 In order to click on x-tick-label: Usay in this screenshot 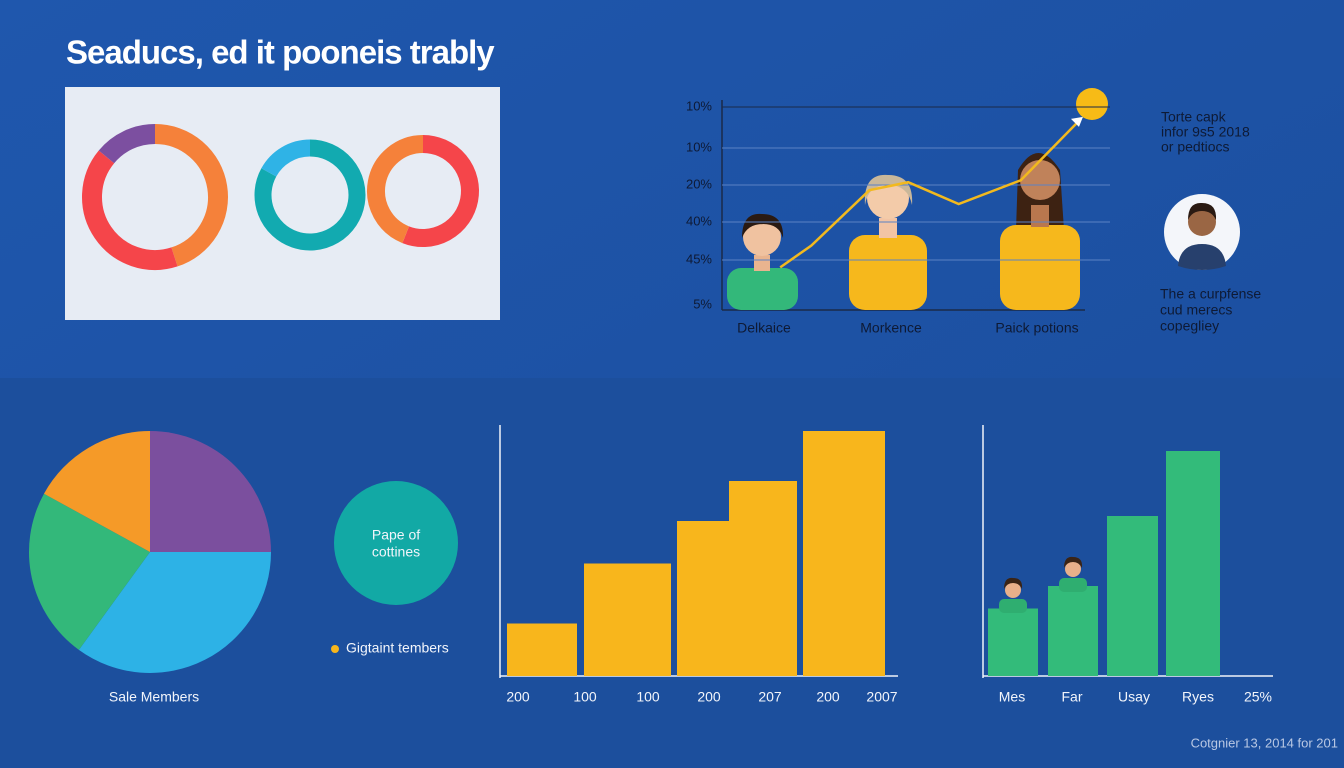, I will do `click(1134, 697)`.